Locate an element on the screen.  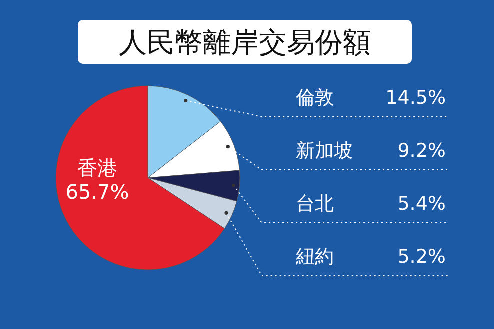
data-label: 65.7% is located at coordinates (98, 192).